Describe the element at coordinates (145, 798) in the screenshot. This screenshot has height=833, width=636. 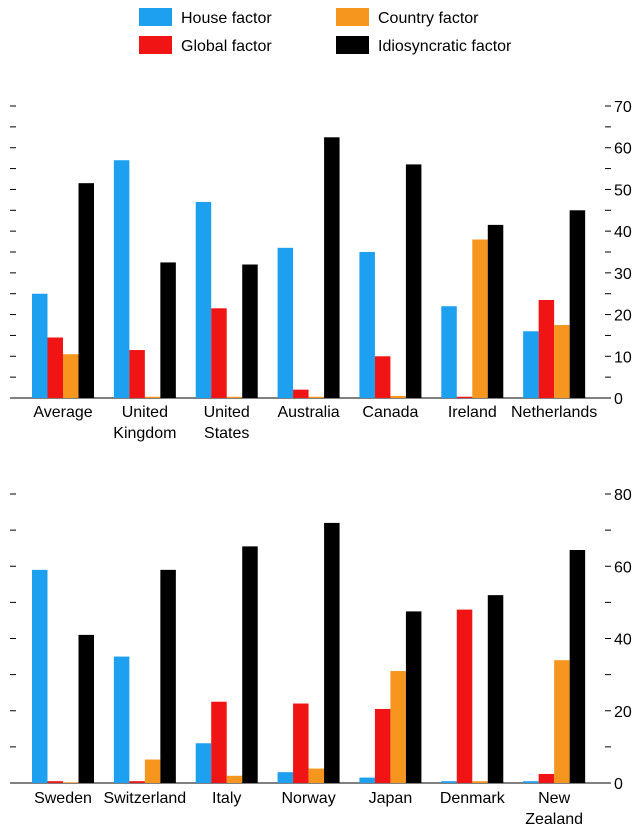
I see `category-label: Switzerland` at that location.